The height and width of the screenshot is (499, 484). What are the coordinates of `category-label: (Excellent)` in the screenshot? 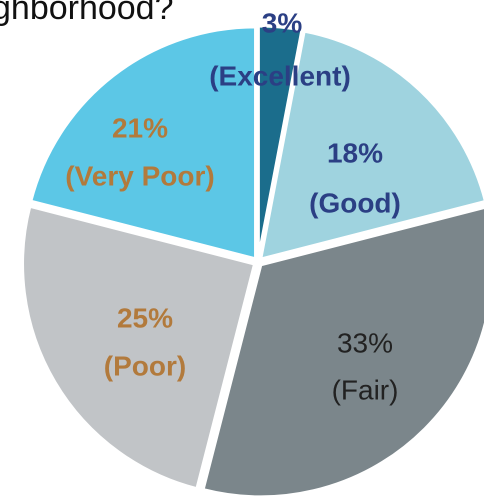 It's located at (280, 75).